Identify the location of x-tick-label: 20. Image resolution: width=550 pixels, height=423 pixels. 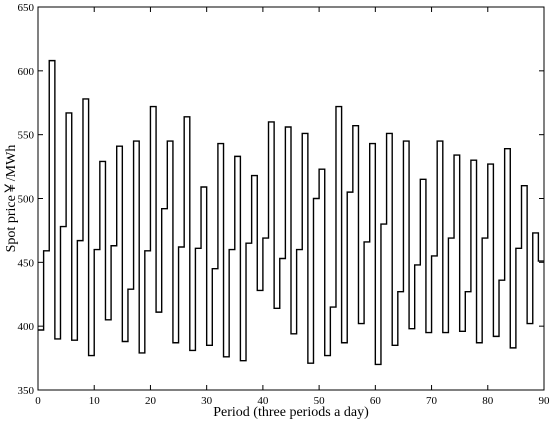
(151, 401).